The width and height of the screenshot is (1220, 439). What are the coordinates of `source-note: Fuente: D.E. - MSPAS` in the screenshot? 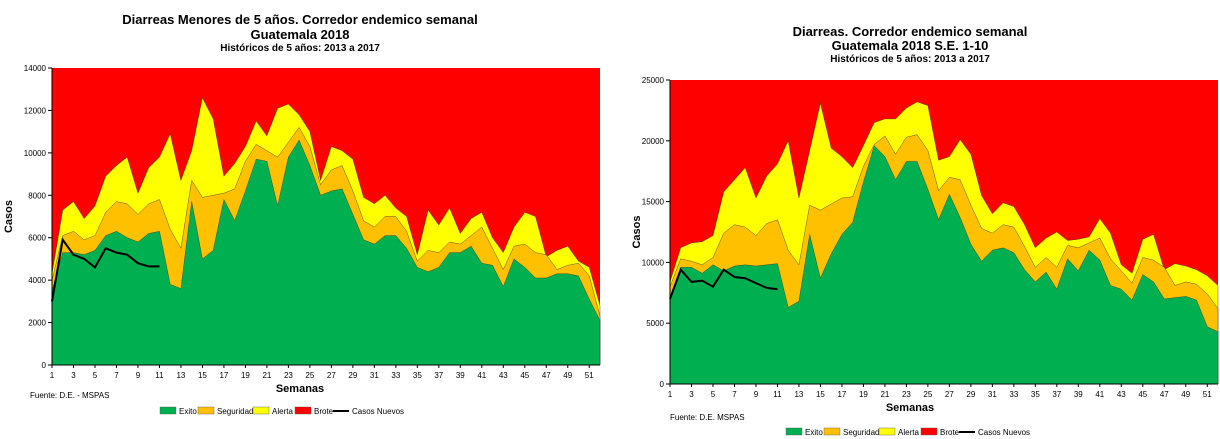 It's located at (69, 395).